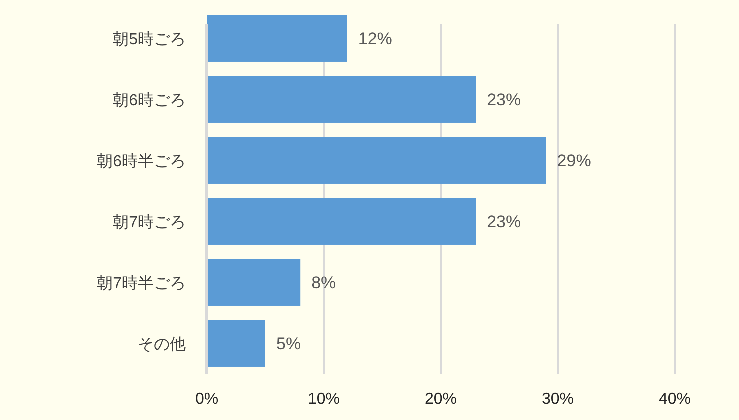  What do you see at coordinates (441, 399) in the screenshot?
I see `x-tick-label: 20%` at bounding box center [441, 399].